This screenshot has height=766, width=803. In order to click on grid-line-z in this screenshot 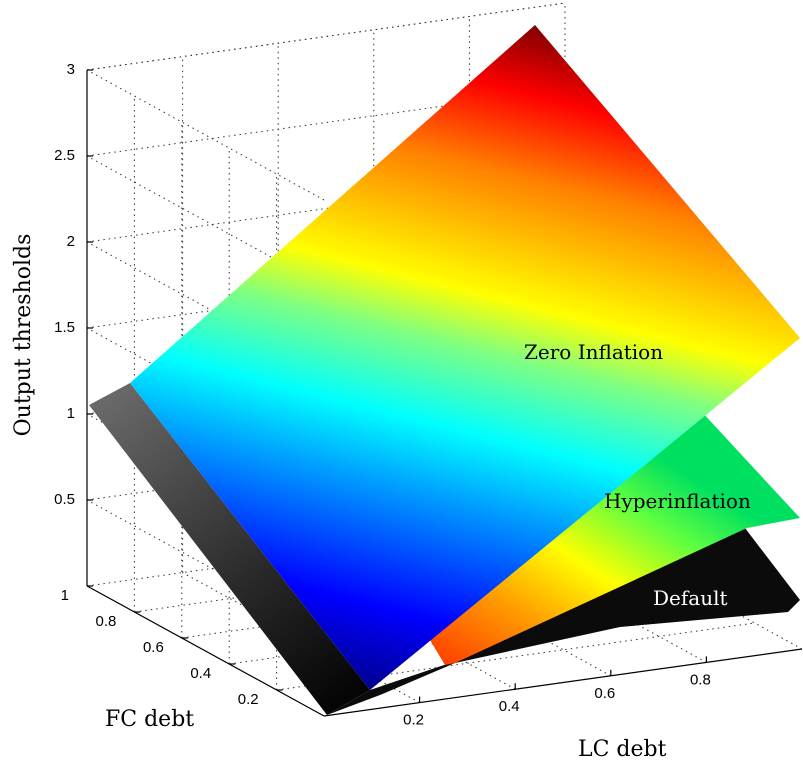, I will do `click(205, 135)`.